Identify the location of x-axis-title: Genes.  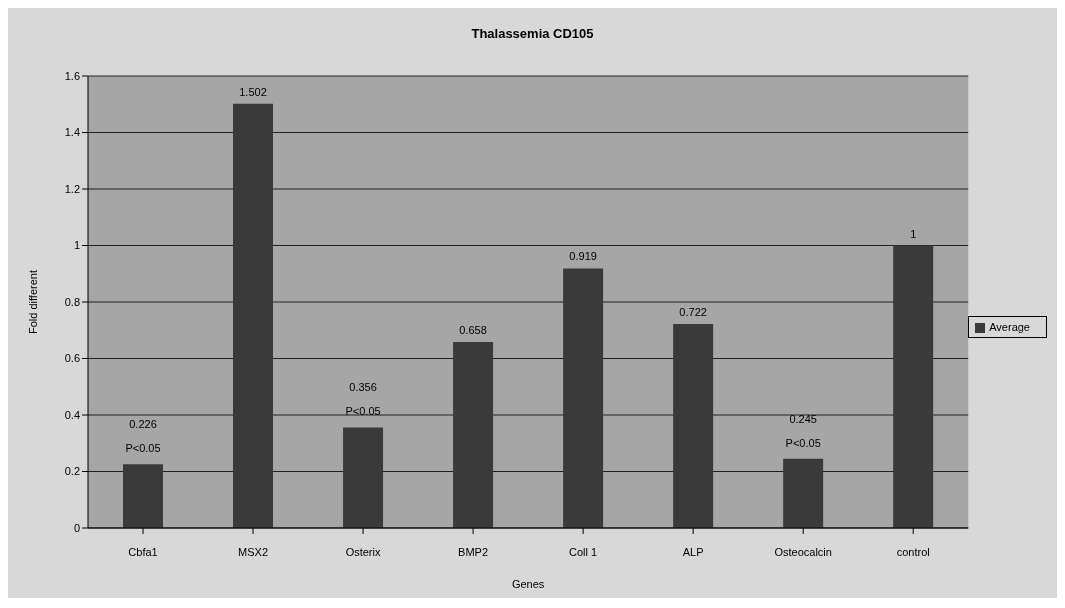
(528, 584).